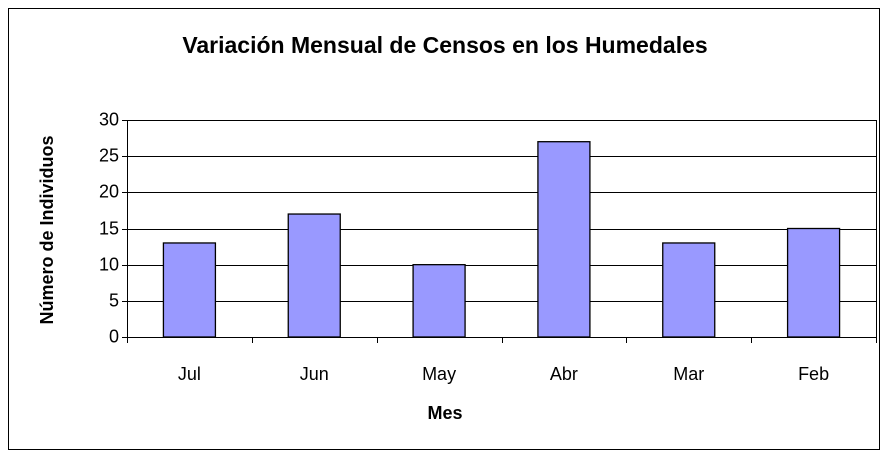 This screenshot has height=458, width=883. I want to click on y-tick-label: 0, so click(114, 336).